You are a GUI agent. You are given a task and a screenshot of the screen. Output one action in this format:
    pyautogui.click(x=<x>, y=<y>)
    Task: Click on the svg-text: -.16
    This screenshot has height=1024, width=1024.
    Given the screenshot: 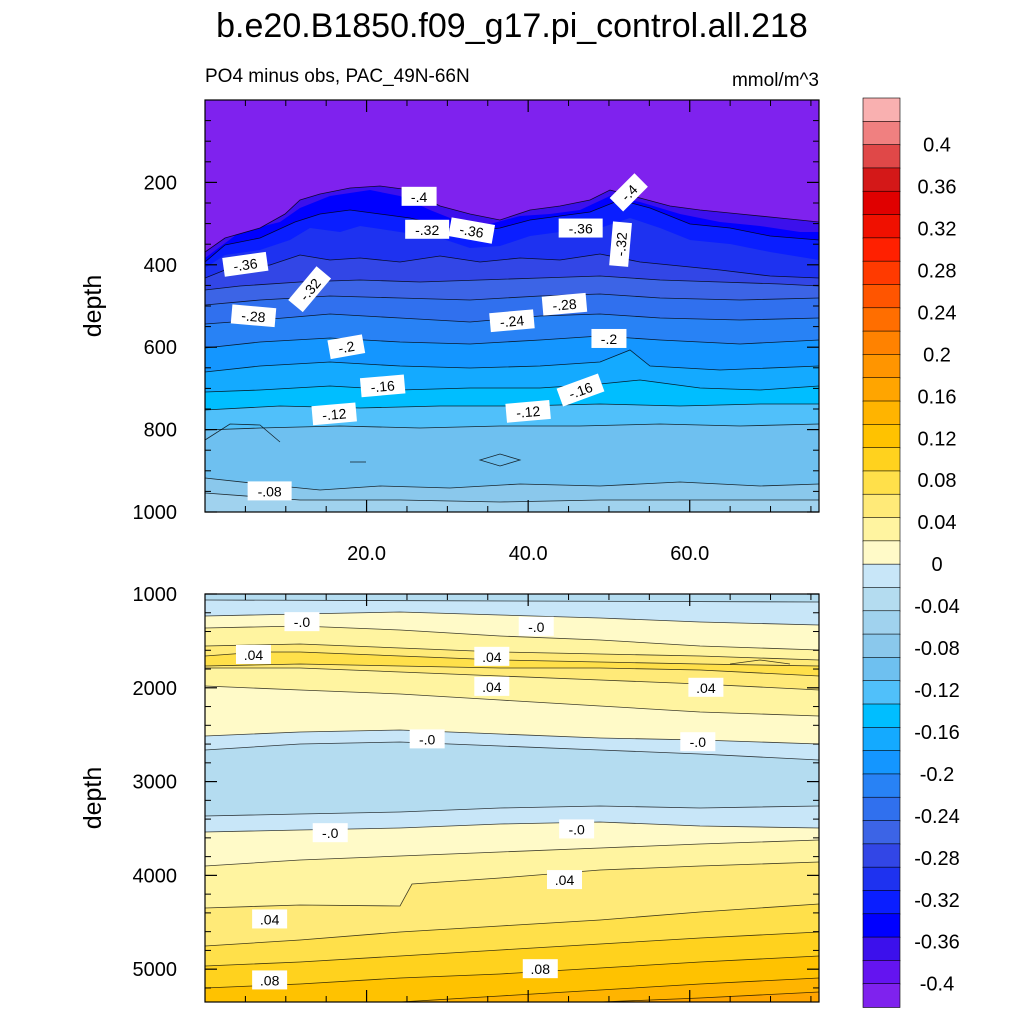 What is the action you would take?
    pyautogui.click(x=383, y=386)
    